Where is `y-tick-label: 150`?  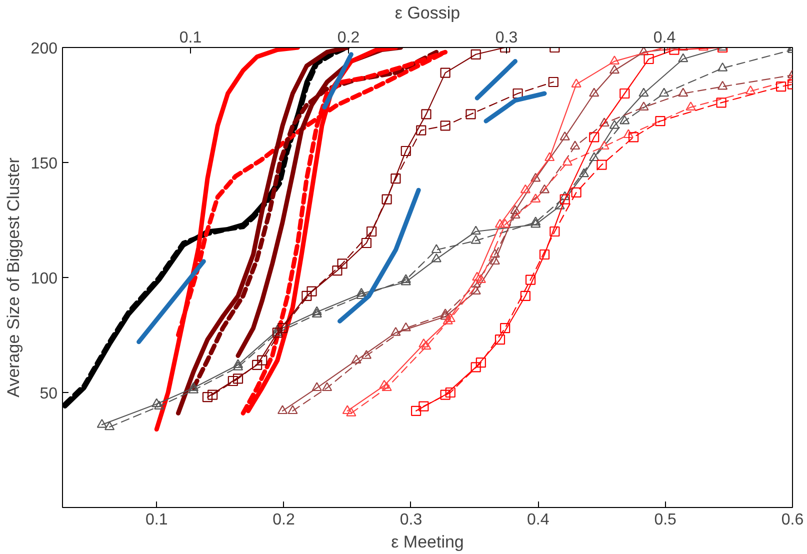 y-tick-label: 150 is located at coordinates (44, 164).